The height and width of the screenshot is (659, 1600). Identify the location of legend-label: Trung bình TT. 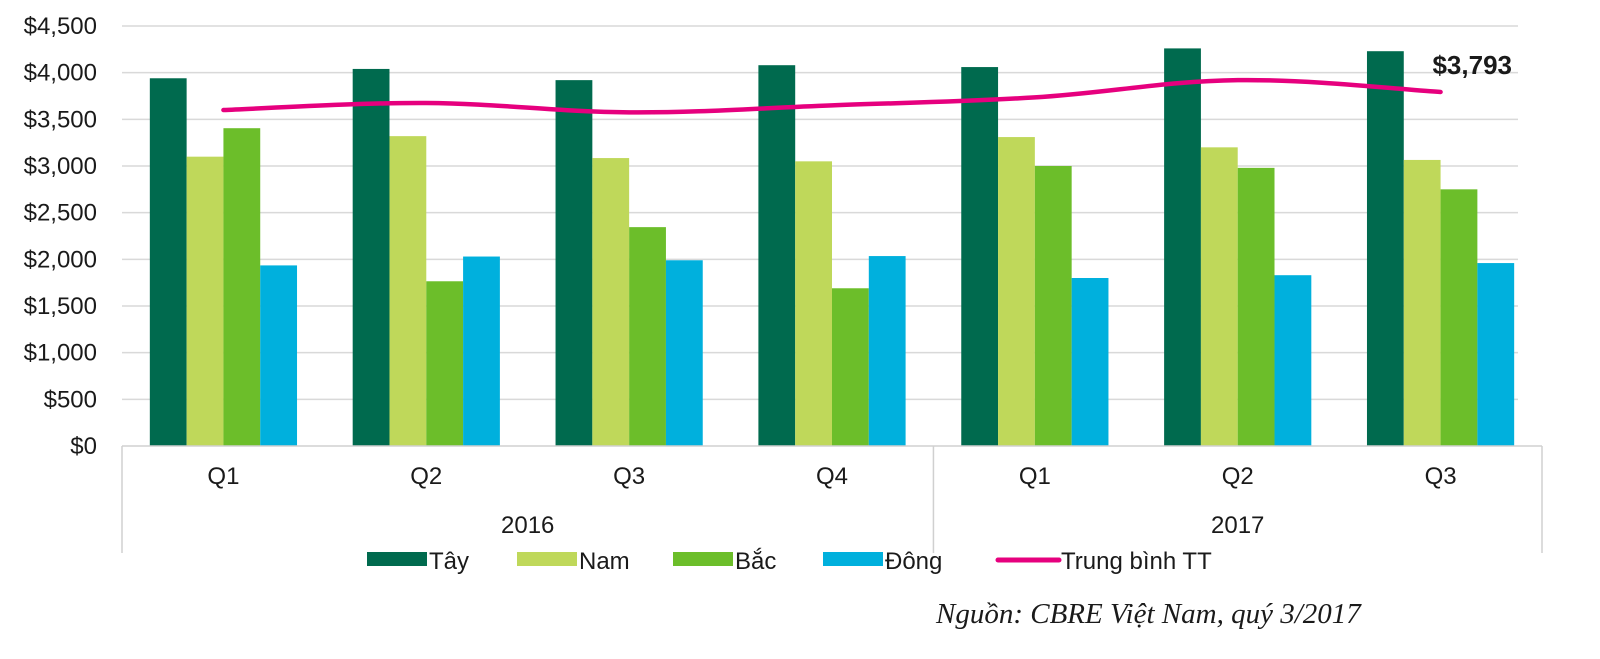
(1136, 561).